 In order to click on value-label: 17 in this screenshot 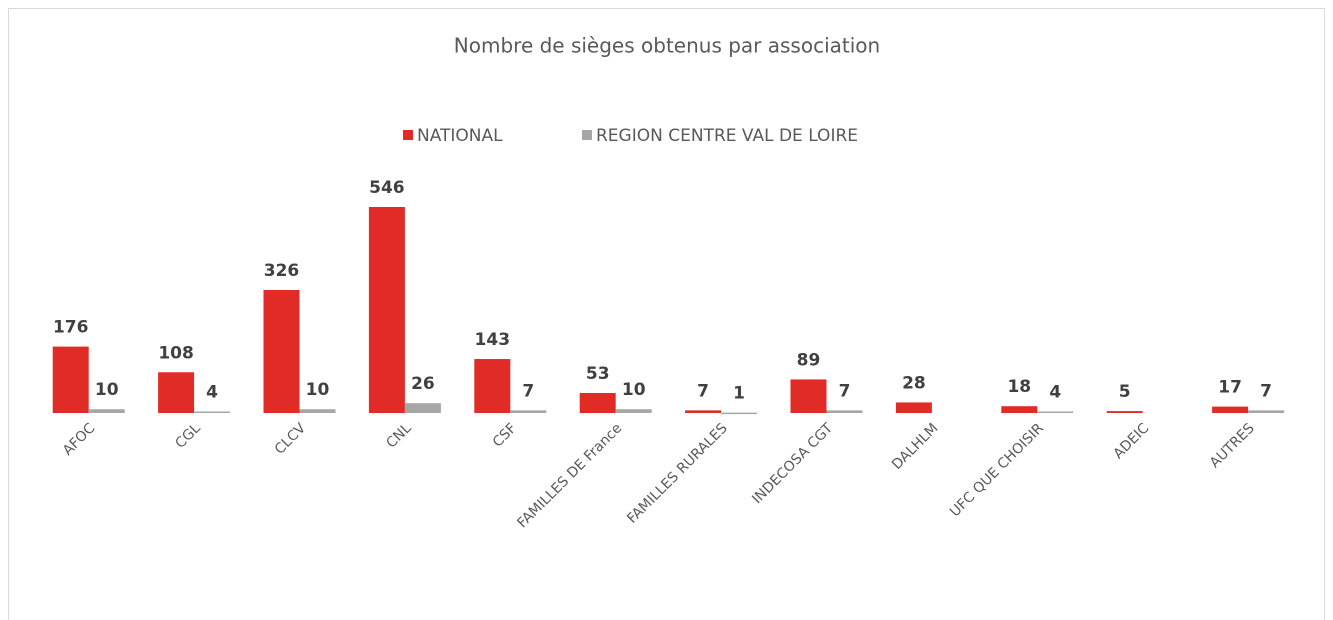, I will do `click(1230, 388)`.